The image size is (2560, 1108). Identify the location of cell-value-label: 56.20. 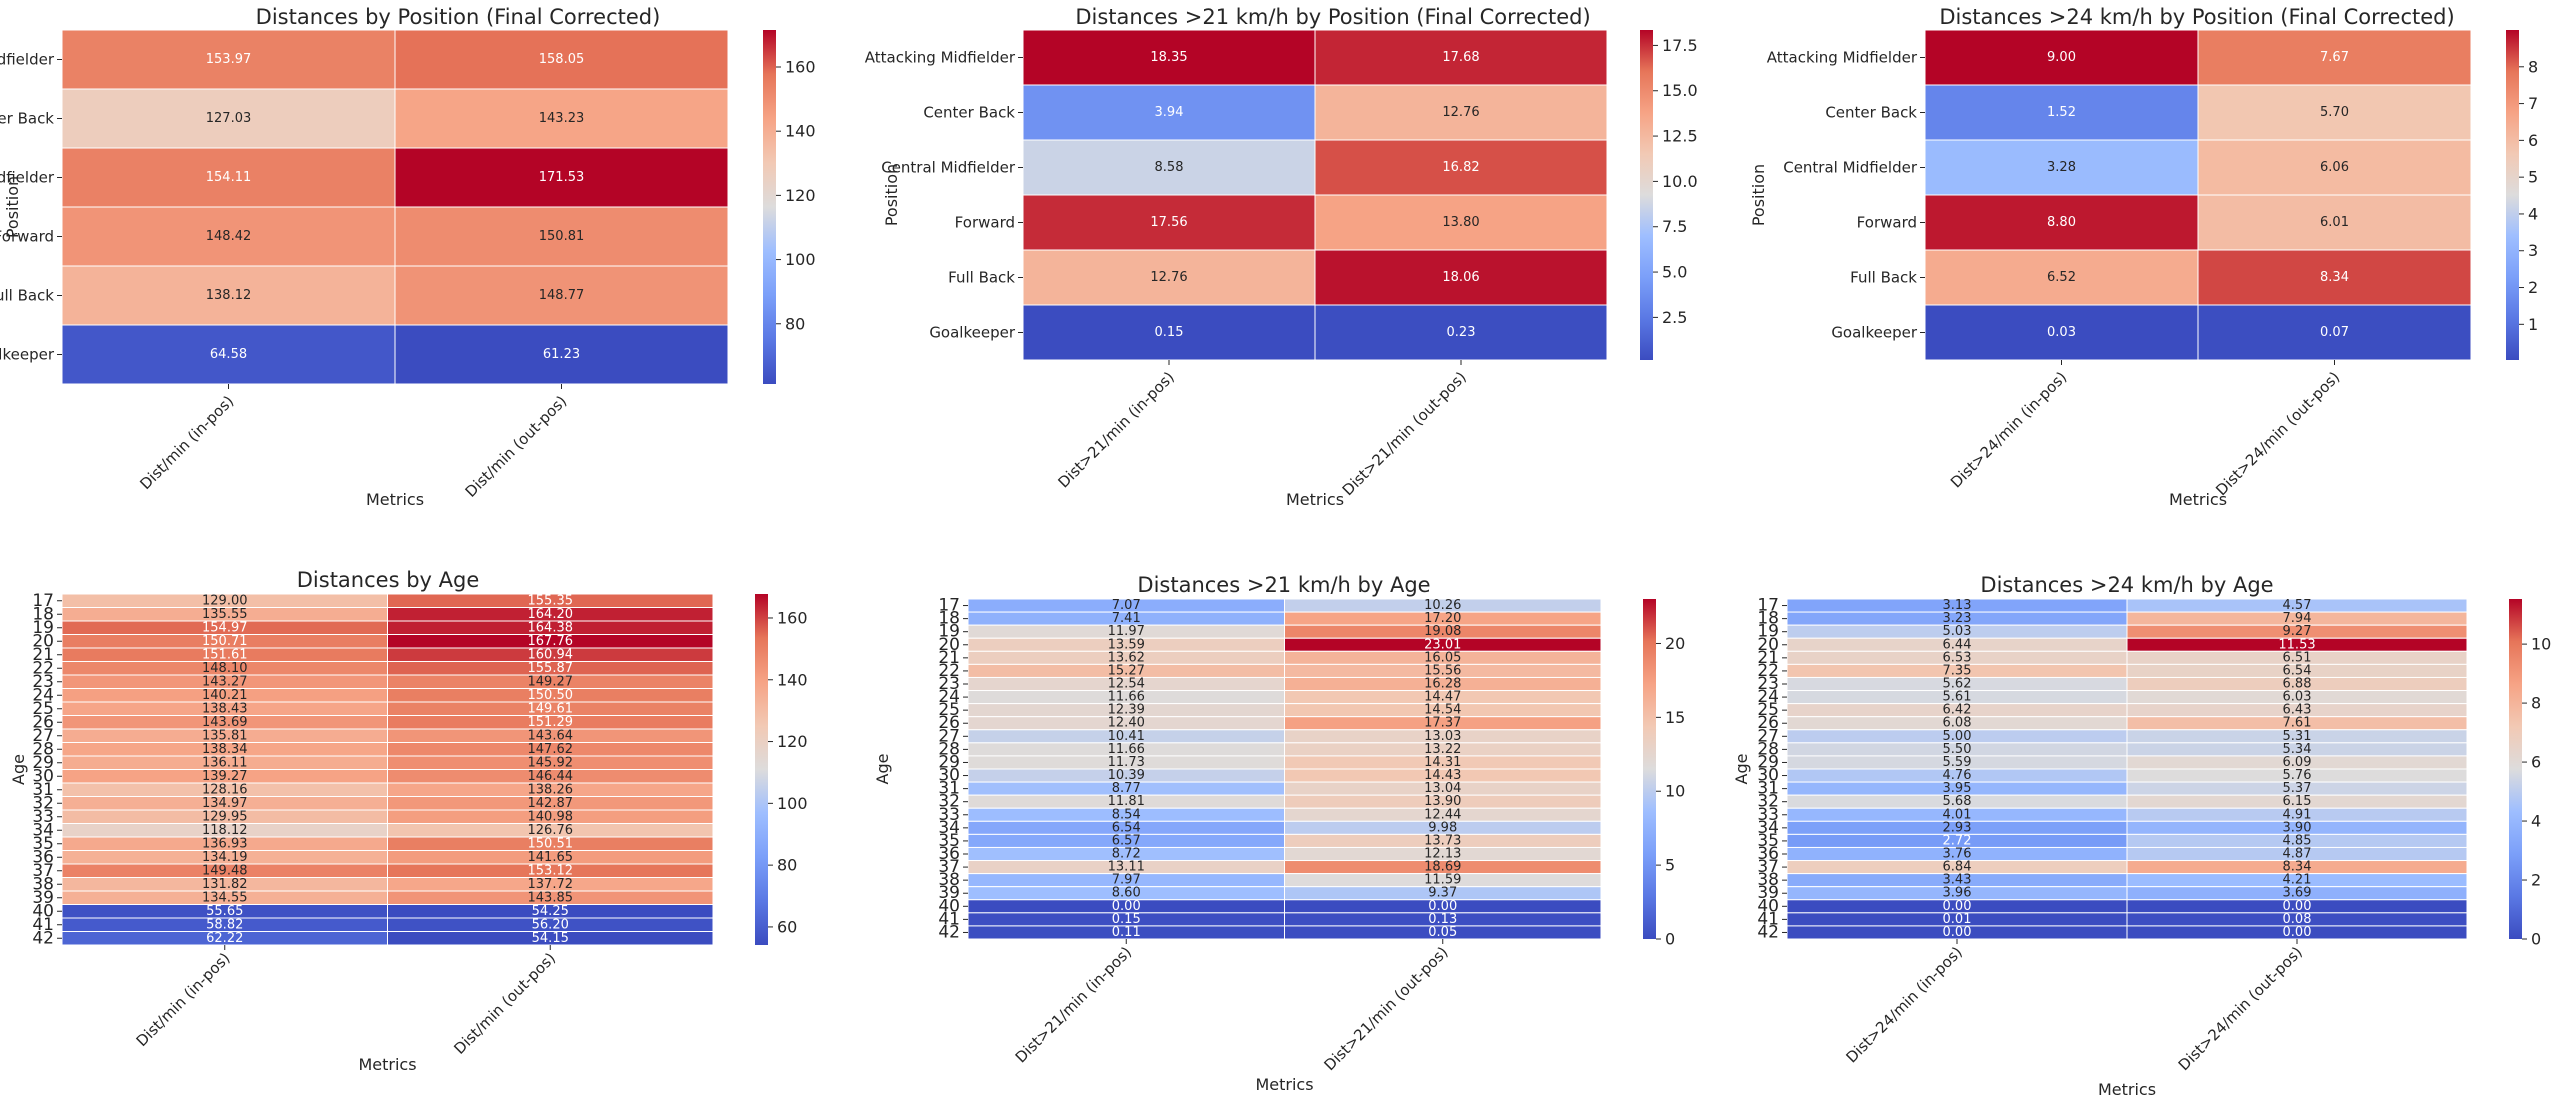
(550, 924).